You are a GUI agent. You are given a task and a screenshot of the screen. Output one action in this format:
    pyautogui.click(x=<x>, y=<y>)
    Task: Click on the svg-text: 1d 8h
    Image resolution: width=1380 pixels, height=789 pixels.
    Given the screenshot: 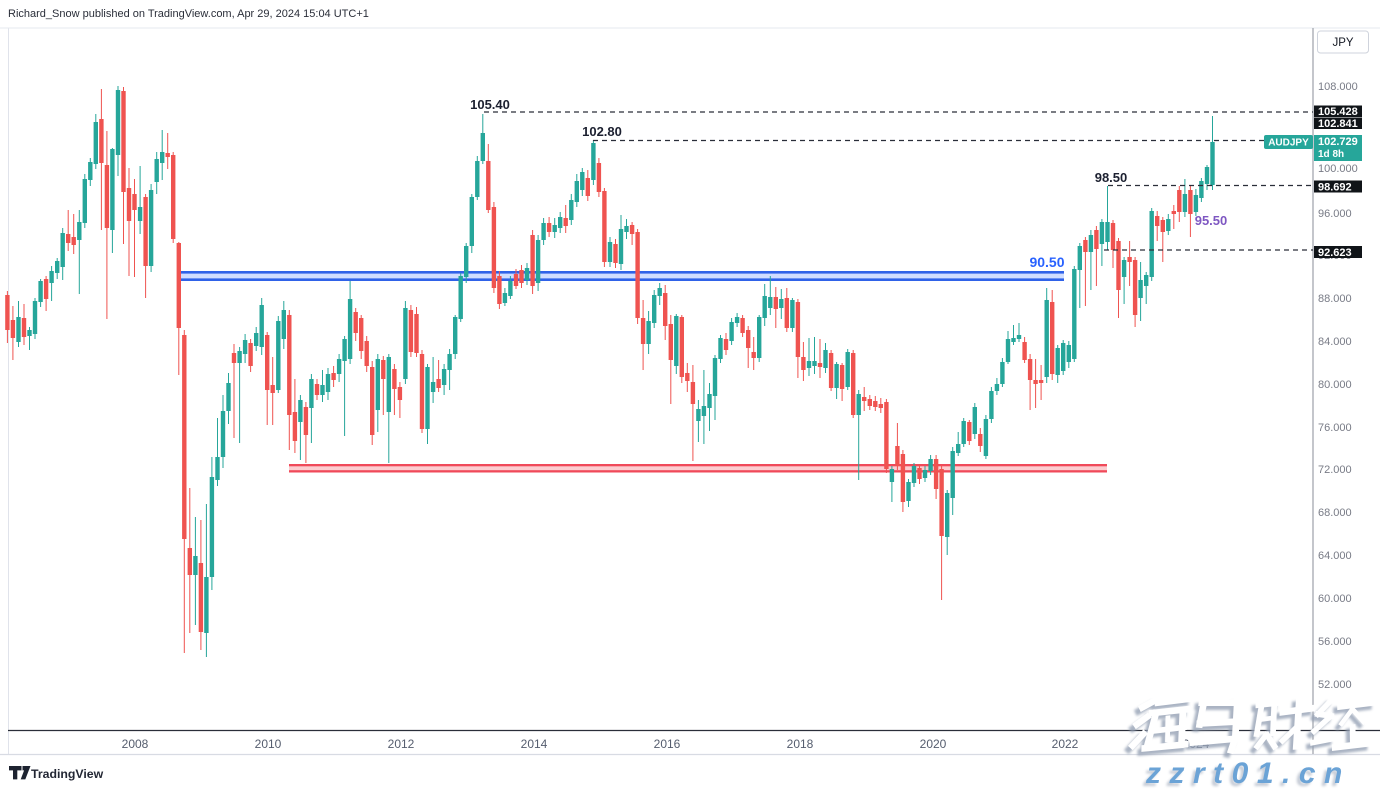 What is the action you would take?
    pyautogui.click(x=1331, y=154)
    